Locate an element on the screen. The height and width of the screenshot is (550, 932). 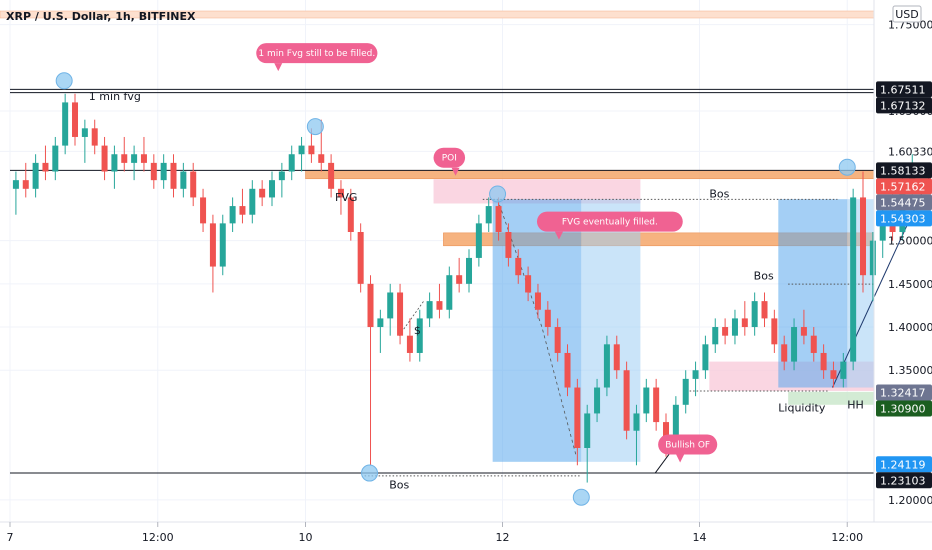
projection-line is located at coordinates (537, 328).